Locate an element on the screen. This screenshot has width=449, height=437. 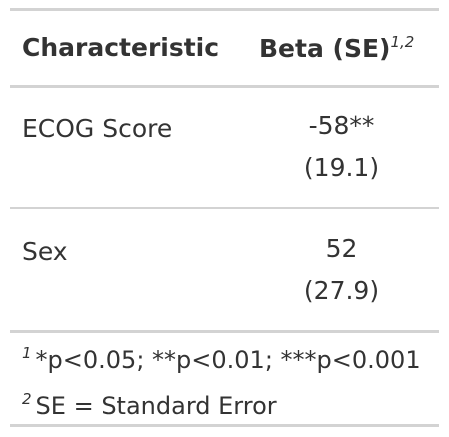
header-characteristic: Characteristic is located at coordinates (120, 47).